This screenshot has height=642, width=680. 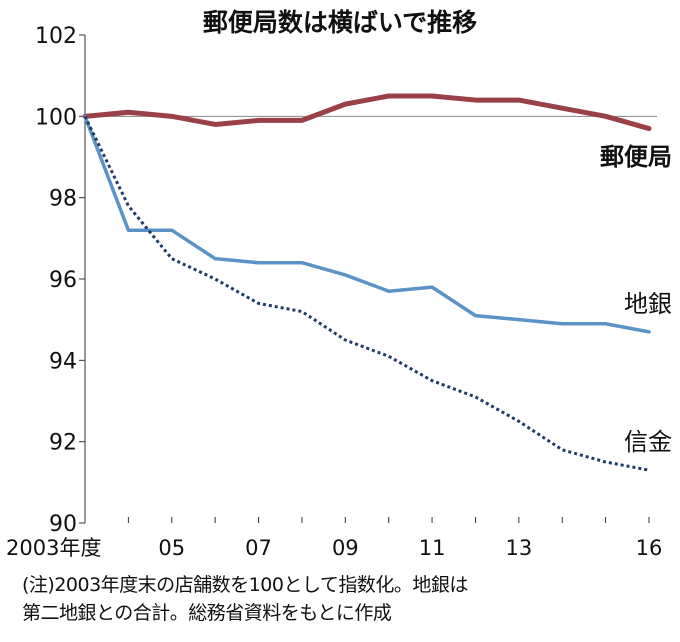 What do you see at coordinates (63, 361) in the screenshot?
I see `y-tick-label: 94` at bounding box center [63, 361].